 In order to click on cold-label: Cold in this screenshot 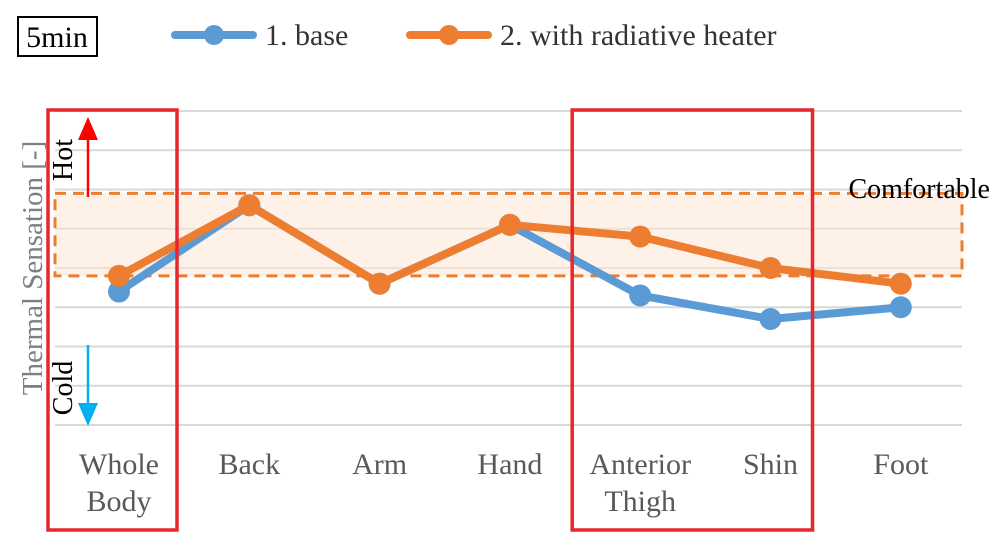, I will do `click(63, 388)`.